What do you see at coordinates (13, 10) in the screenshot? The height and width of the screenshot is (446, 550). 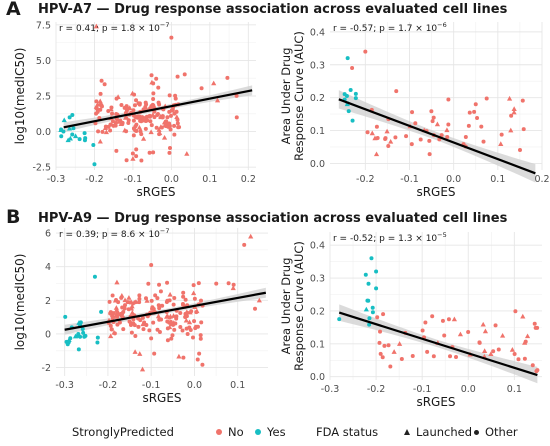 I see `panel-letter-a: A` at bounding box center [13, 10].